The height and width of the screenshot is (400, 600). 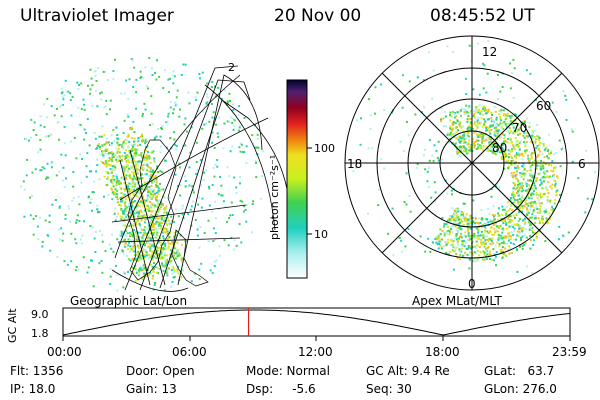 I want to click on time-label: 08:45:52 UT, so click(x=482, y=16).